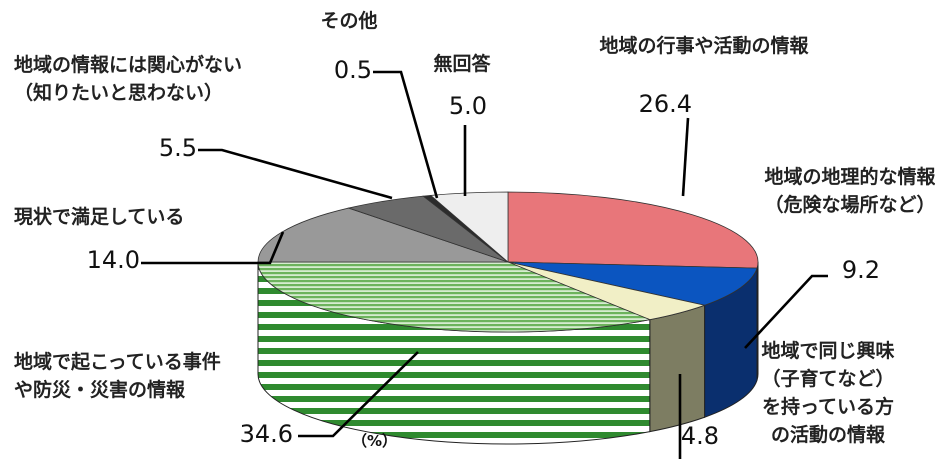 The image size is (935, 459). What do you see at coordinates (462, 63) in the screenshot?
I see `slice-label-7-line-0: 無回答` at bounding box center [462, 63].